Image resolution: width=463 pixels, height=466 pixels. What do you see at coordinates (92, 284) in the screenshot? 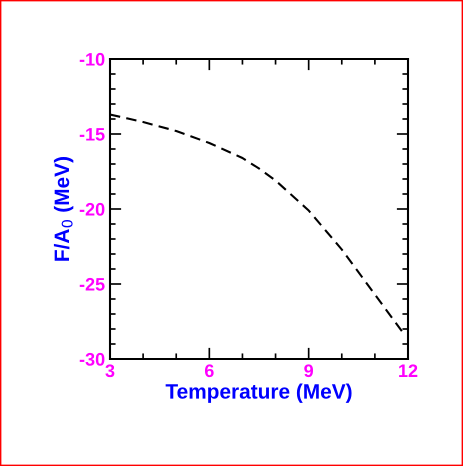
I see `y-tick-label: -25` at bounding box center [92, 284].